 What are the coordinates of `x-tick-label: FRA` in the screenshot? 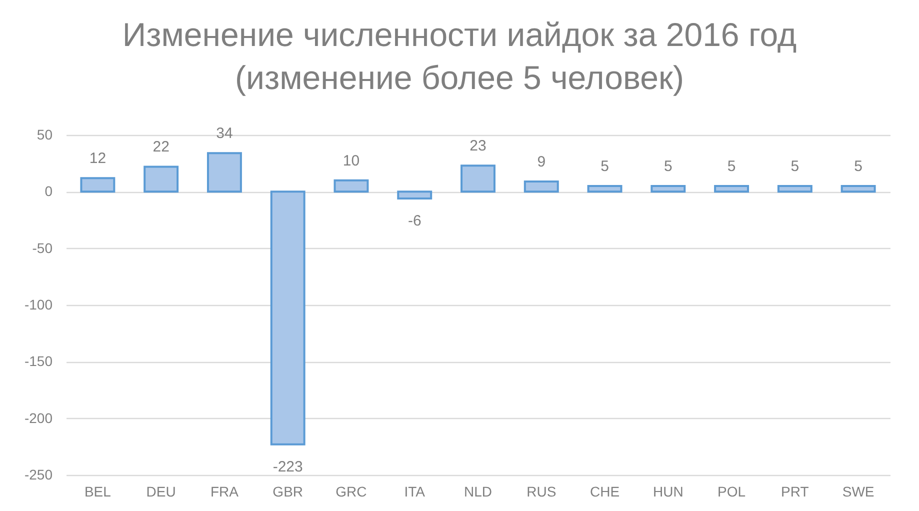 It's located at (225, 492).